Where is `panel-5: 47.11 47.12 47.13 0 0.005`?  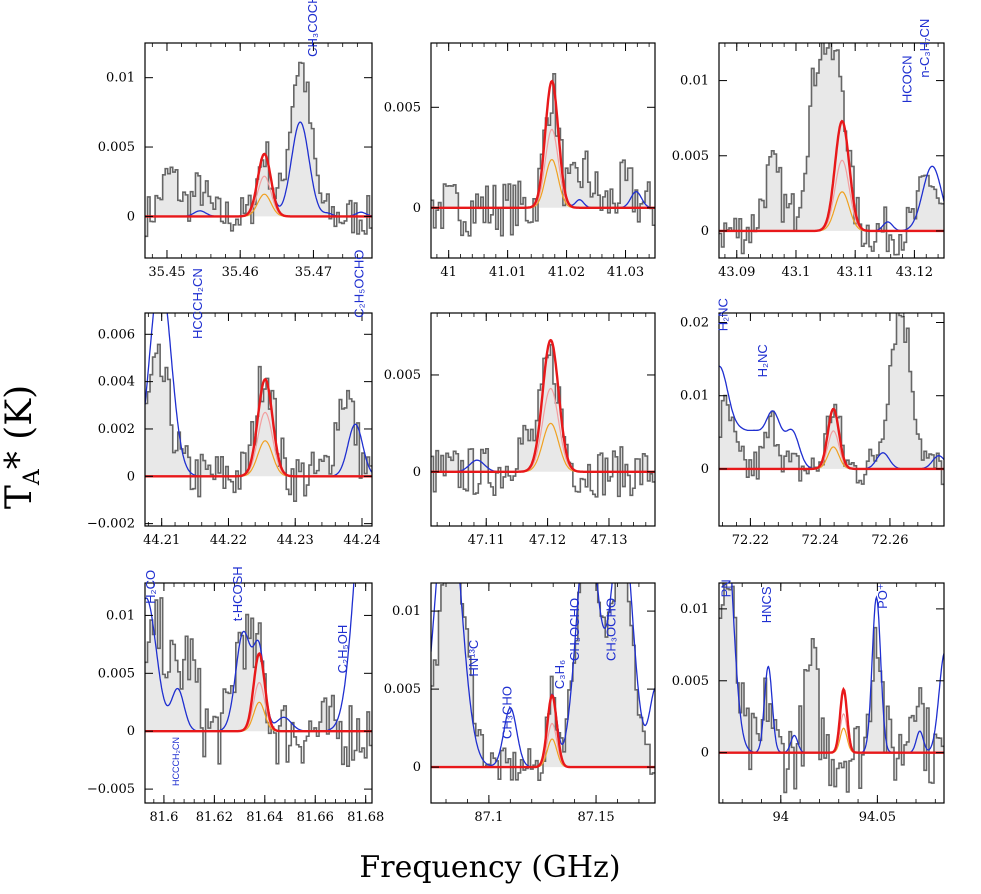
panel-5: 47.11 47.12 47.13 0 0.005 is located at coordinates (520, 430).